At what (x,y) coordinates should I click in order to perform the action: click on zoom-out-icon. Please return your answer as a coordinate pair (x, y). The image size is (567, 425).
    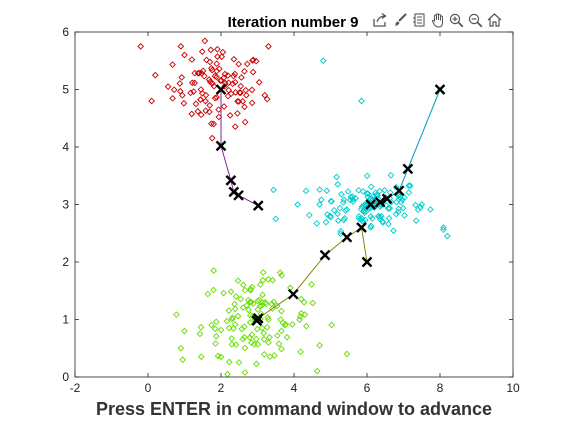
    Looking at the image, I should click on (475, 20).